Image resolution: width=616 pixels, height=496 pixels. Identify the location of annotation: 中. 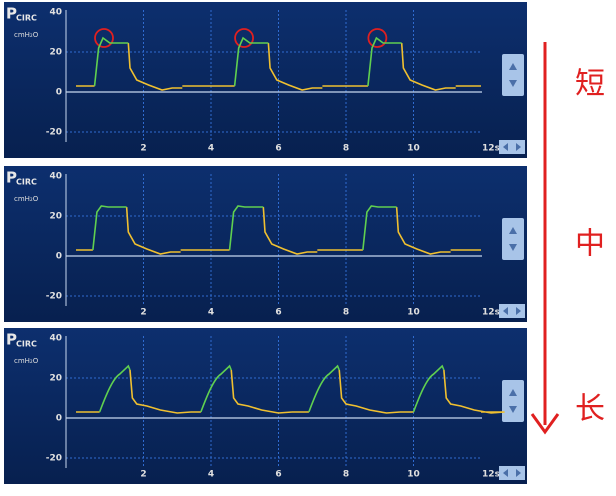
(590, 244).